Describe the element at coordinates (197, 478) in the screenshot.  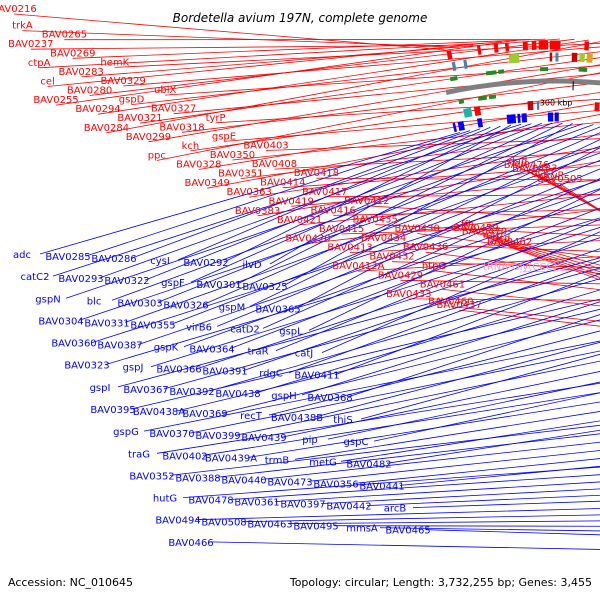
I see `gene-label-reverse: BAV0388` at that location.